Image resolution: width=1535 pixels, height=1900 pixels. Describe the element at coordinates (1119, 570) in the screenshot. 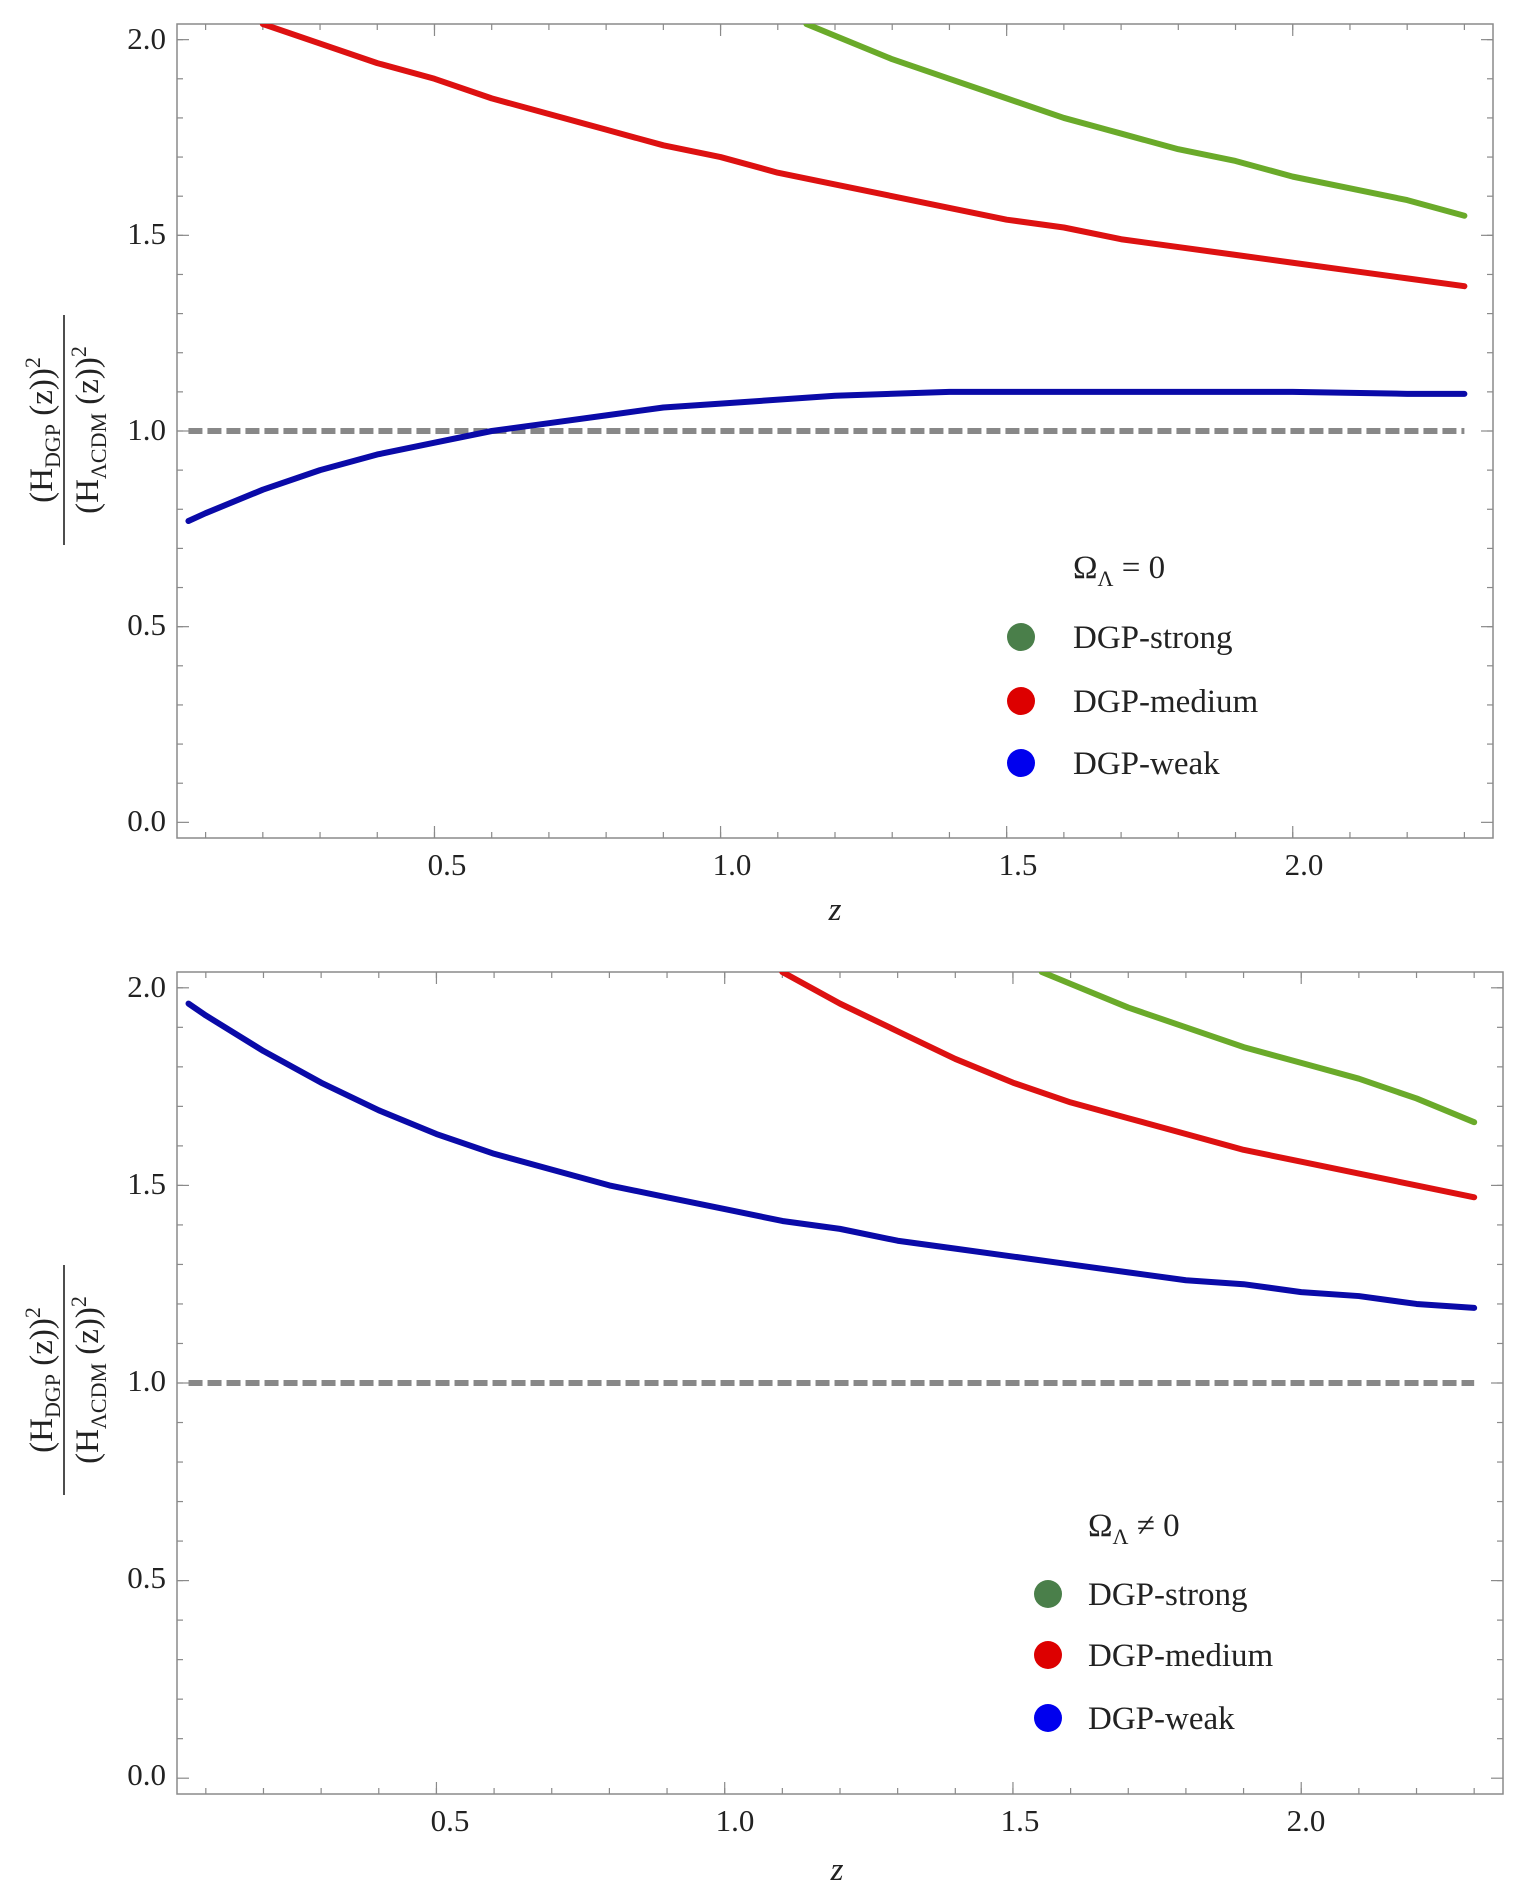

I see `legend-title: ΩΛ = 0` at that location.